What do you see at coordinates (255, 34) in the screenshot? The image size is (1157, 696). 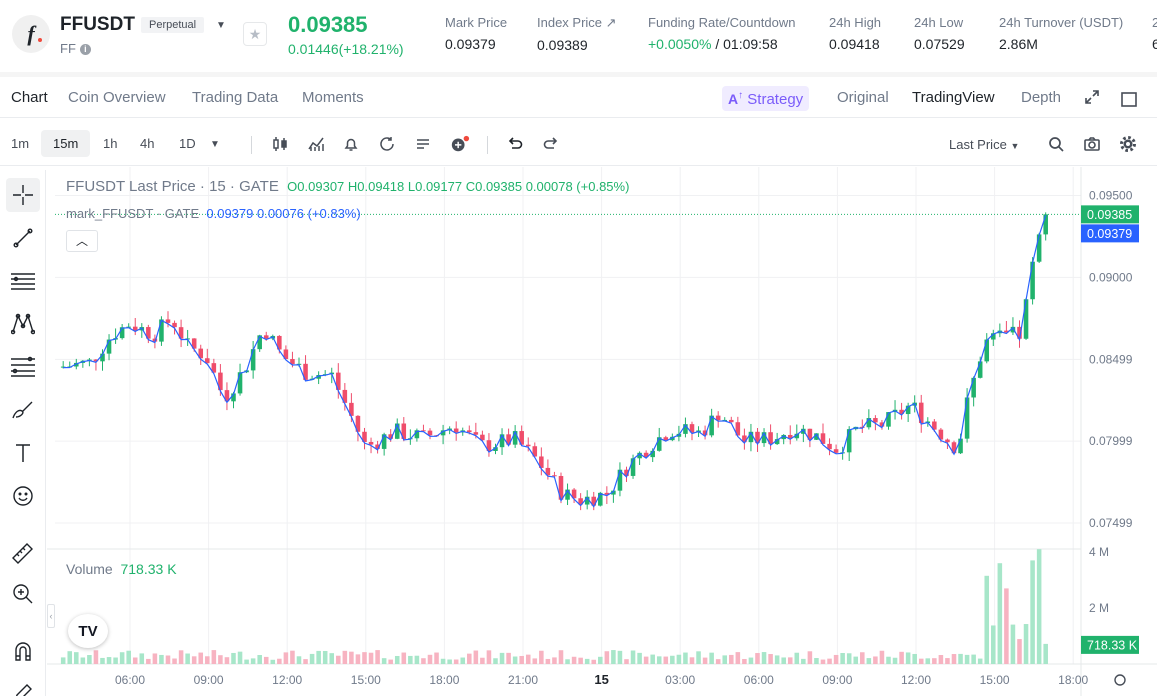 I see `favorite-star-icon: ★` at bounding box center [255, 34].